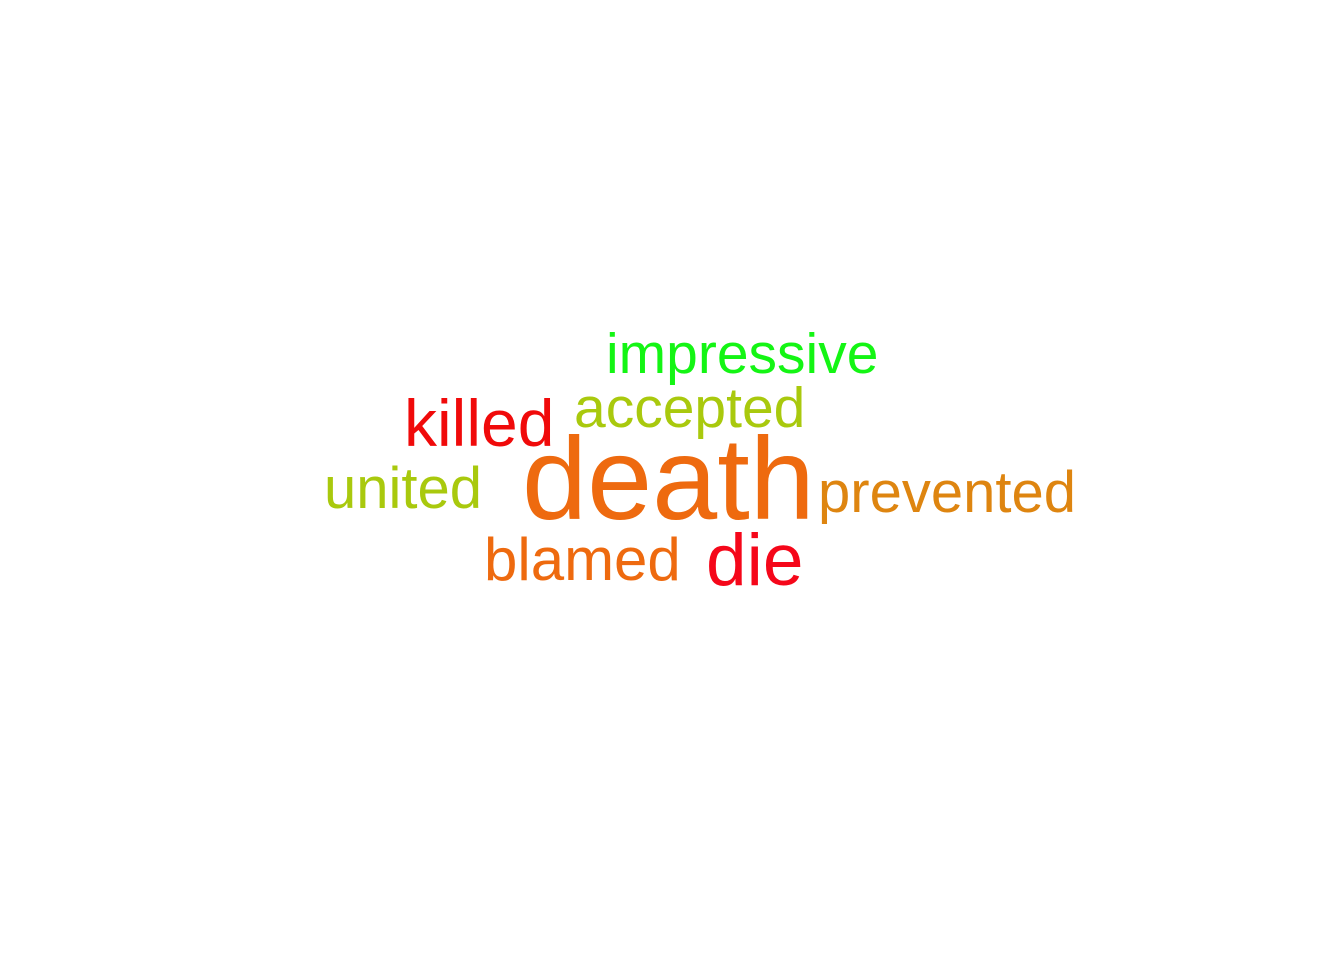 Image resolution: width=1344 pixels, height=960 pixels. I want to click on word-killed: killed, so click(479, 423).